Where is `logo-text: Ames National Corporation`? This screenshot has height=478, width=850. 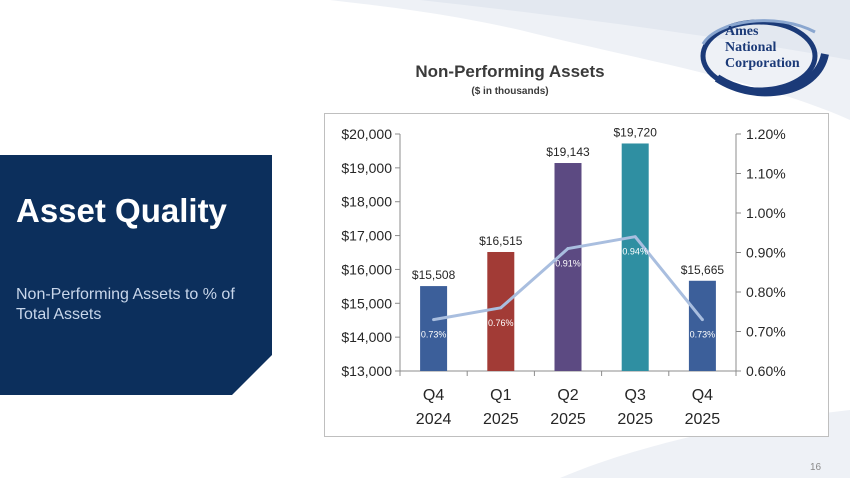 logo-text: Ames National Corporation is located at coordinates (762, 48).